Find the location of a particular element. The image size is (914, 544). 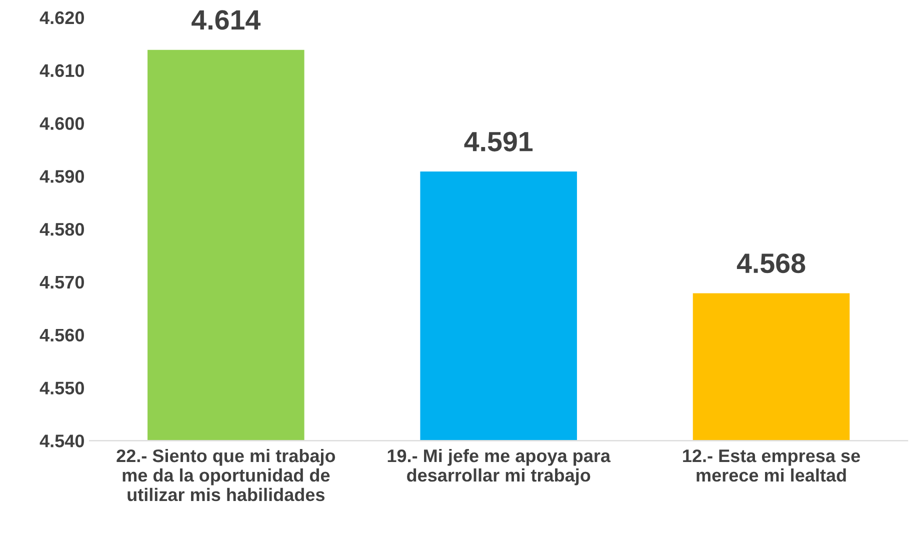

y-tick-label: 4.560 is located at coordinates (62, 335).